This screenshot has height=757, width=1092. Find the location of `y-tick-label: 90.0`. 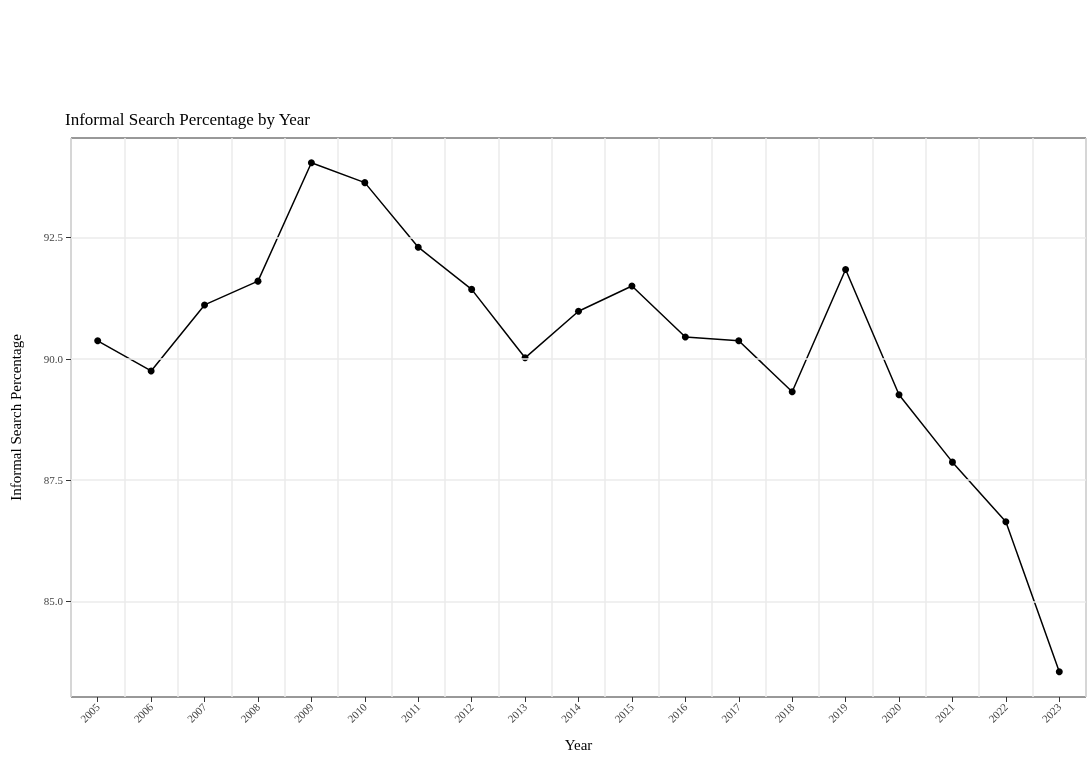

y-tick-label: 90.0 is located at coordinates (53, 358).